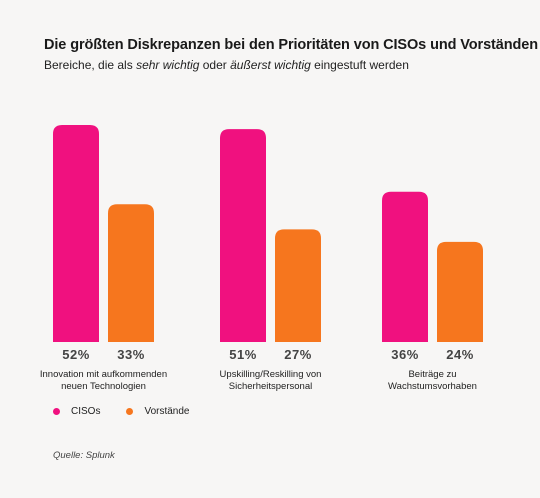  What do you see at coordinates (432, 374) in the screenshot?
I see `category-label-3-line-1: Beiträge zu` at bounding box center [432, 374].